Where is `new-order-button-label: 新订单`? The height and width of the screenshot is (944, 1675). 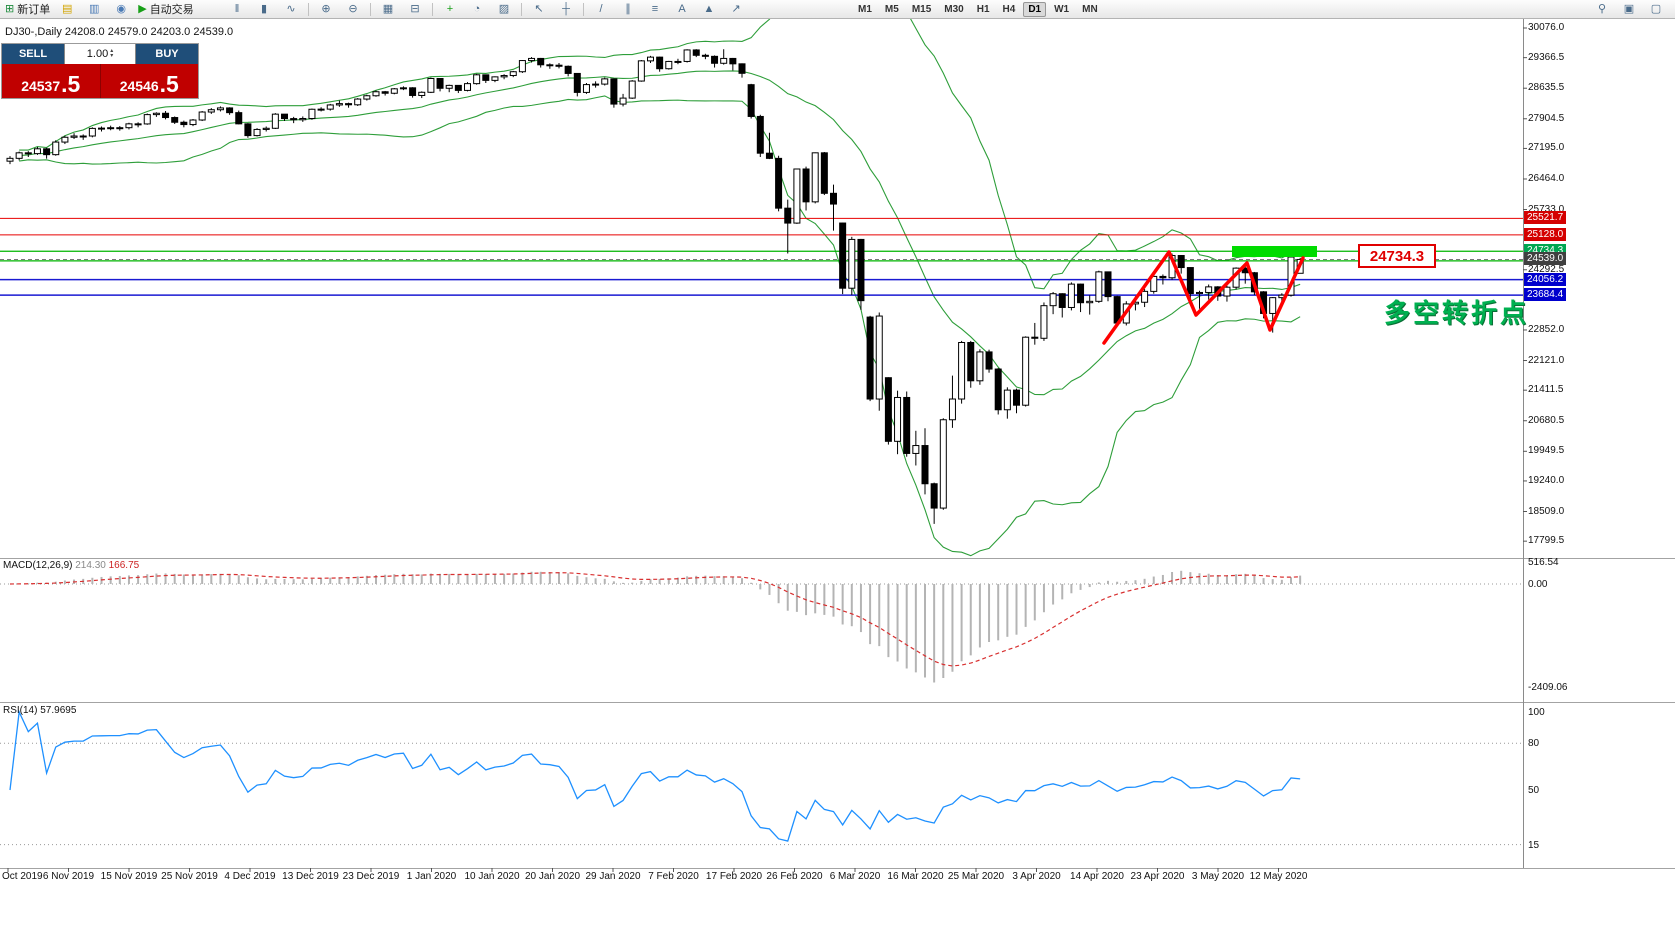
new-order-button-label: 新订单 is located at coordinates (34, 10).